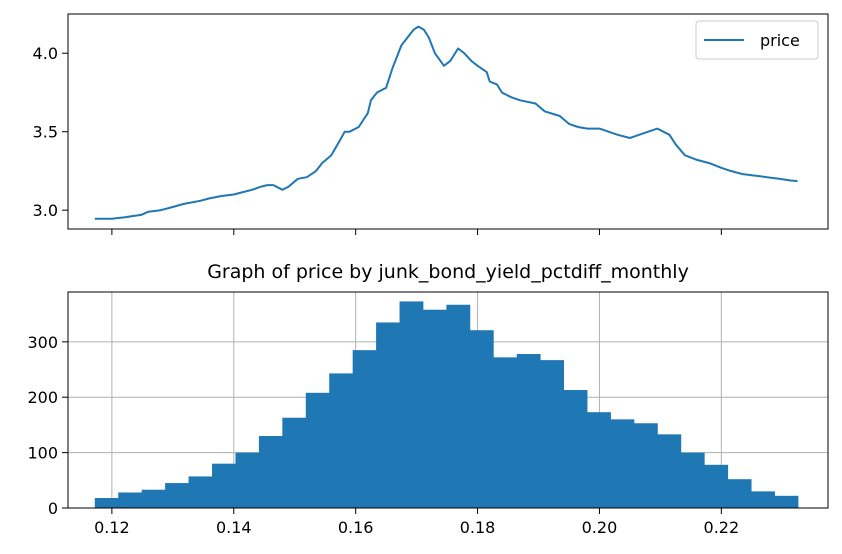 The width and height of the screenshot is (842, 554). Describe the element at coordinates (45, 53) in the screenshot. I see `line-y-tick-label: 4.0` at that location.